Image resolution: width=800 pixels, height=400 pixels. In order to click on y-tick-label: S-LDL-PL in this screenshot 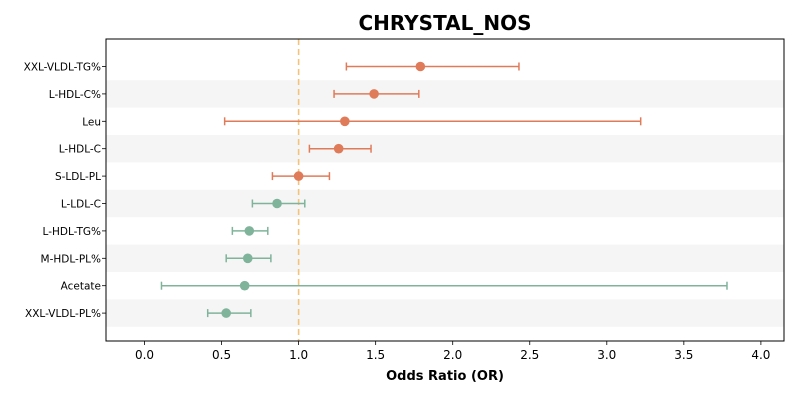, I will do `click(78, 177)`.